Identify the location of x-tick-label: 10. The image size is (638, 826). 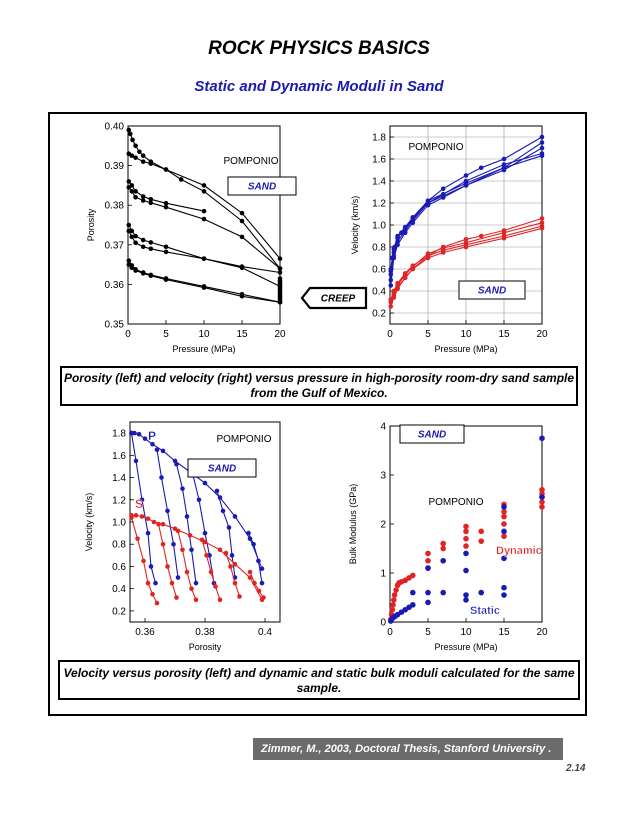
(204, 334).